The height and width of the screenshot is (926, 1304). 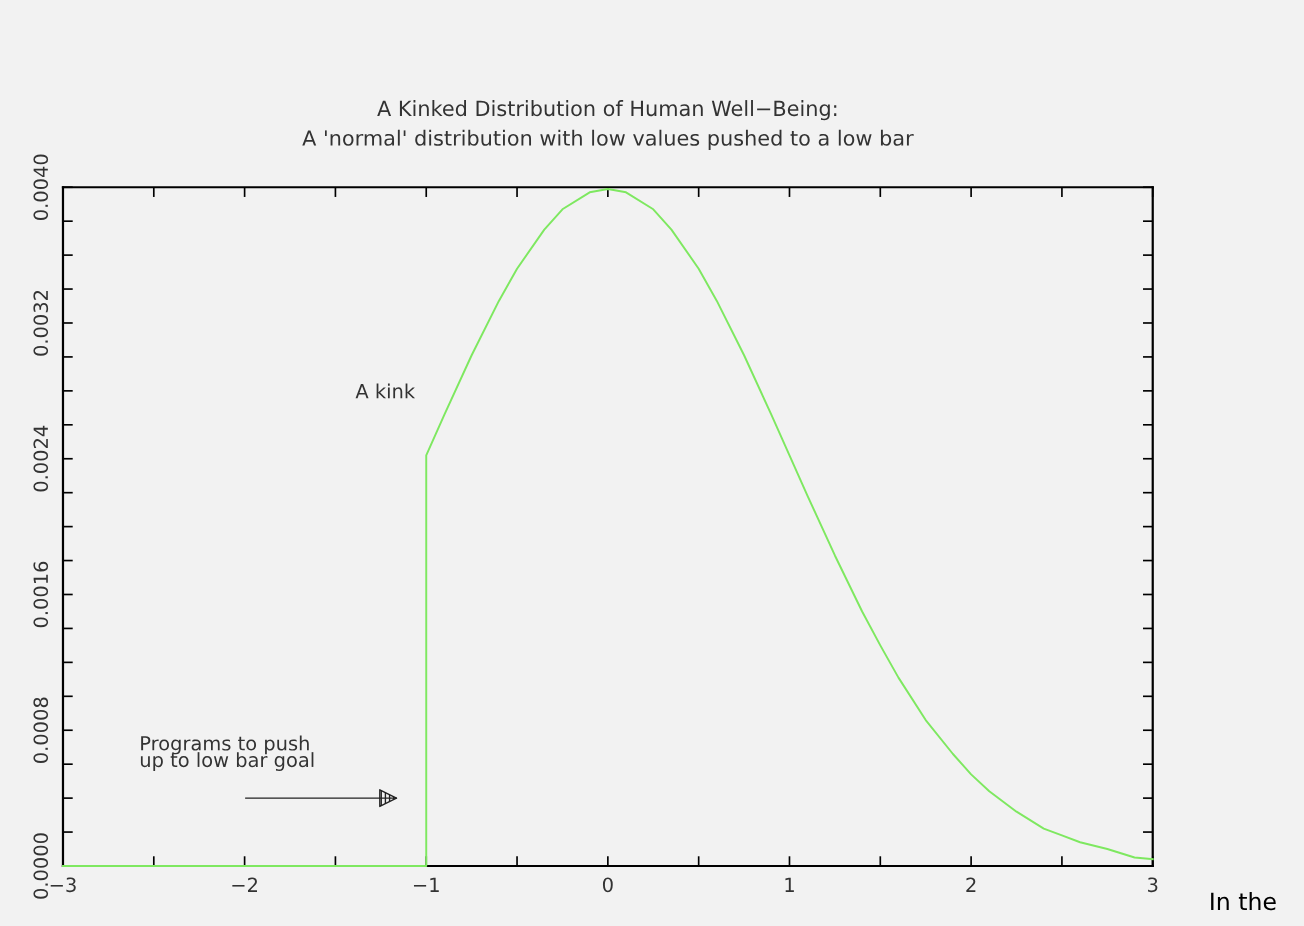 I want to click on y-tick-label: 0.0016, so click(x=41, y=594).